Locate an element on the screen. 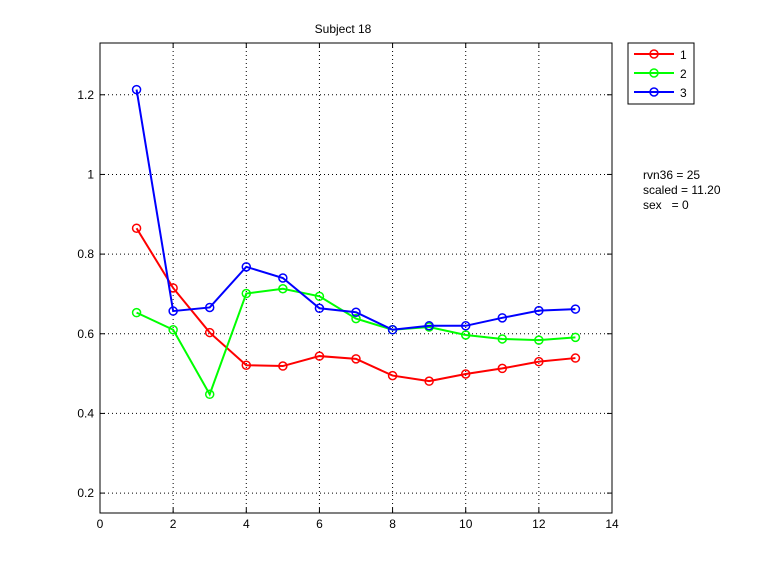 The image size is (768, 581). legend: 1 2 3 is located at coordinates (661, 73).